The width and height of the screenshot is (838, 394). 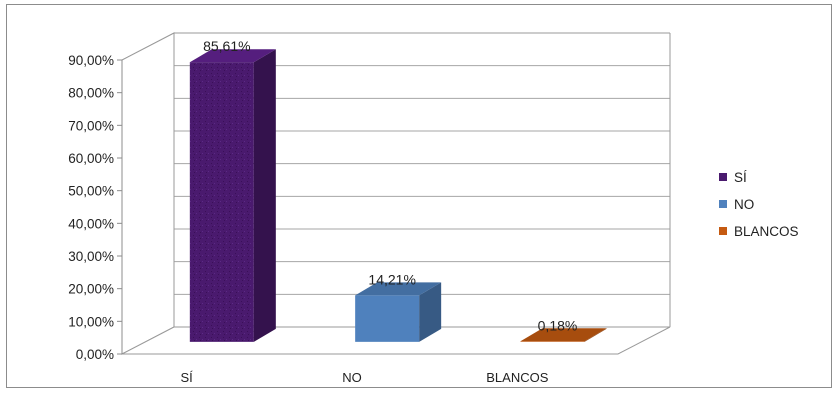 I want to click on y-tick-label: 90,00%, so click(x=91, y=60).